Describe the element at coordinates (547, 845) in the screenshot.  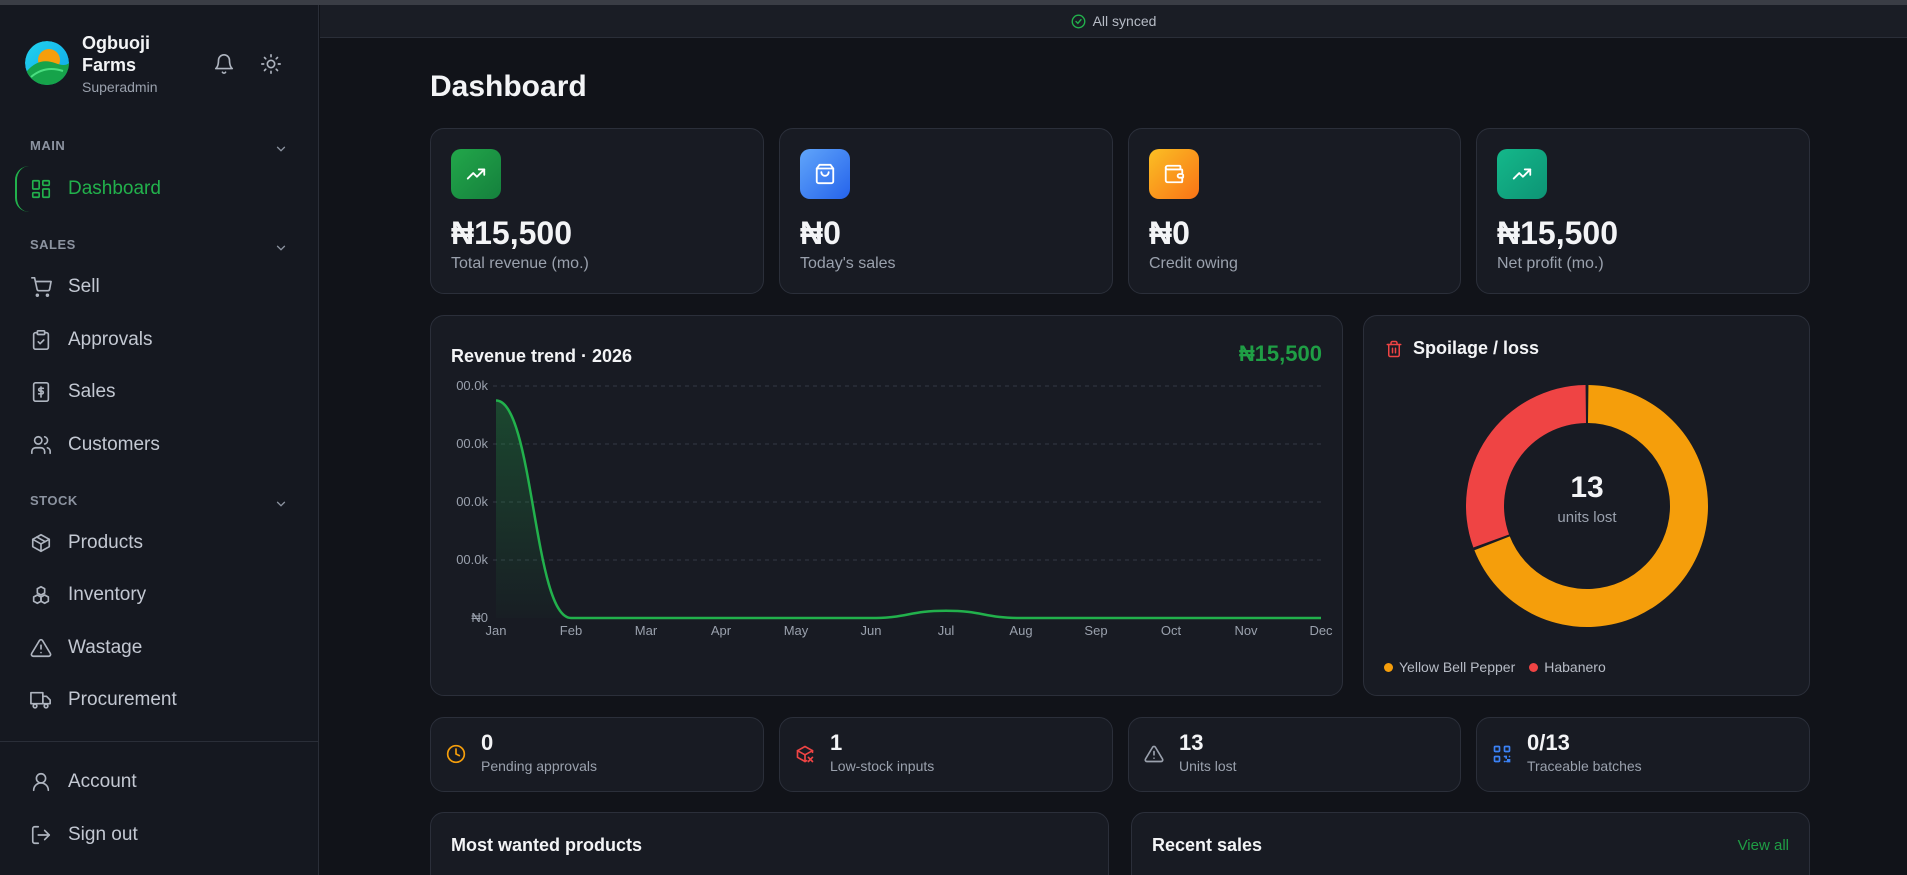
I see `panel-title: Most wanted products` at that location.